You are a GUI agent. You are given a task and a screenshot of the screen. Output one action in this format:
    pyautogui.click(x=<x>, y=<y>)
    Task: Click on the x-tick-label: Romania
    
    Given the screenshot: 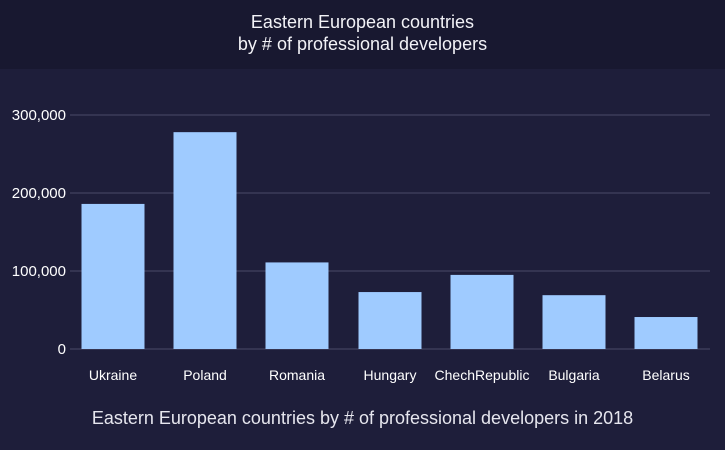 What is the action you would take?
    pyautogui.click(x=297, y=375)
    